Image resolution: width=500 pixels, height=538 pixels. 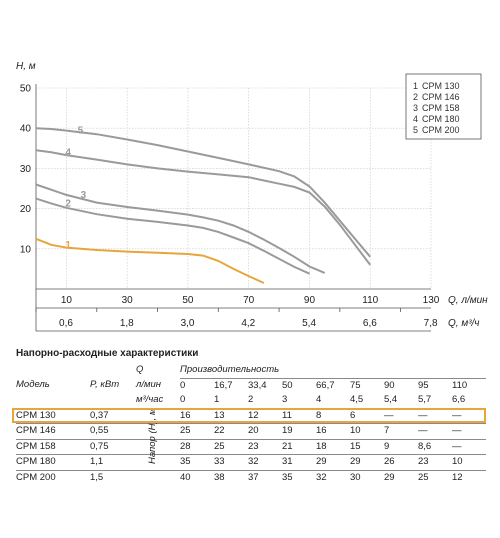 I want to click on model-cell: CPM 158, so click(x=53, y=446).